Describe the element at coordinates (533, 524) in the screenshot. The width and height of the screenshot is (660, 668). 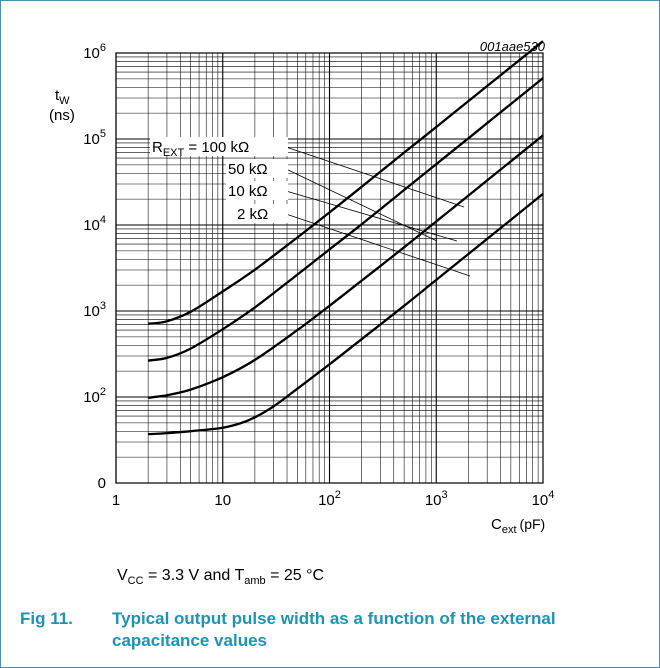
I see `x-axis-label-unit: (pF)` at that location.